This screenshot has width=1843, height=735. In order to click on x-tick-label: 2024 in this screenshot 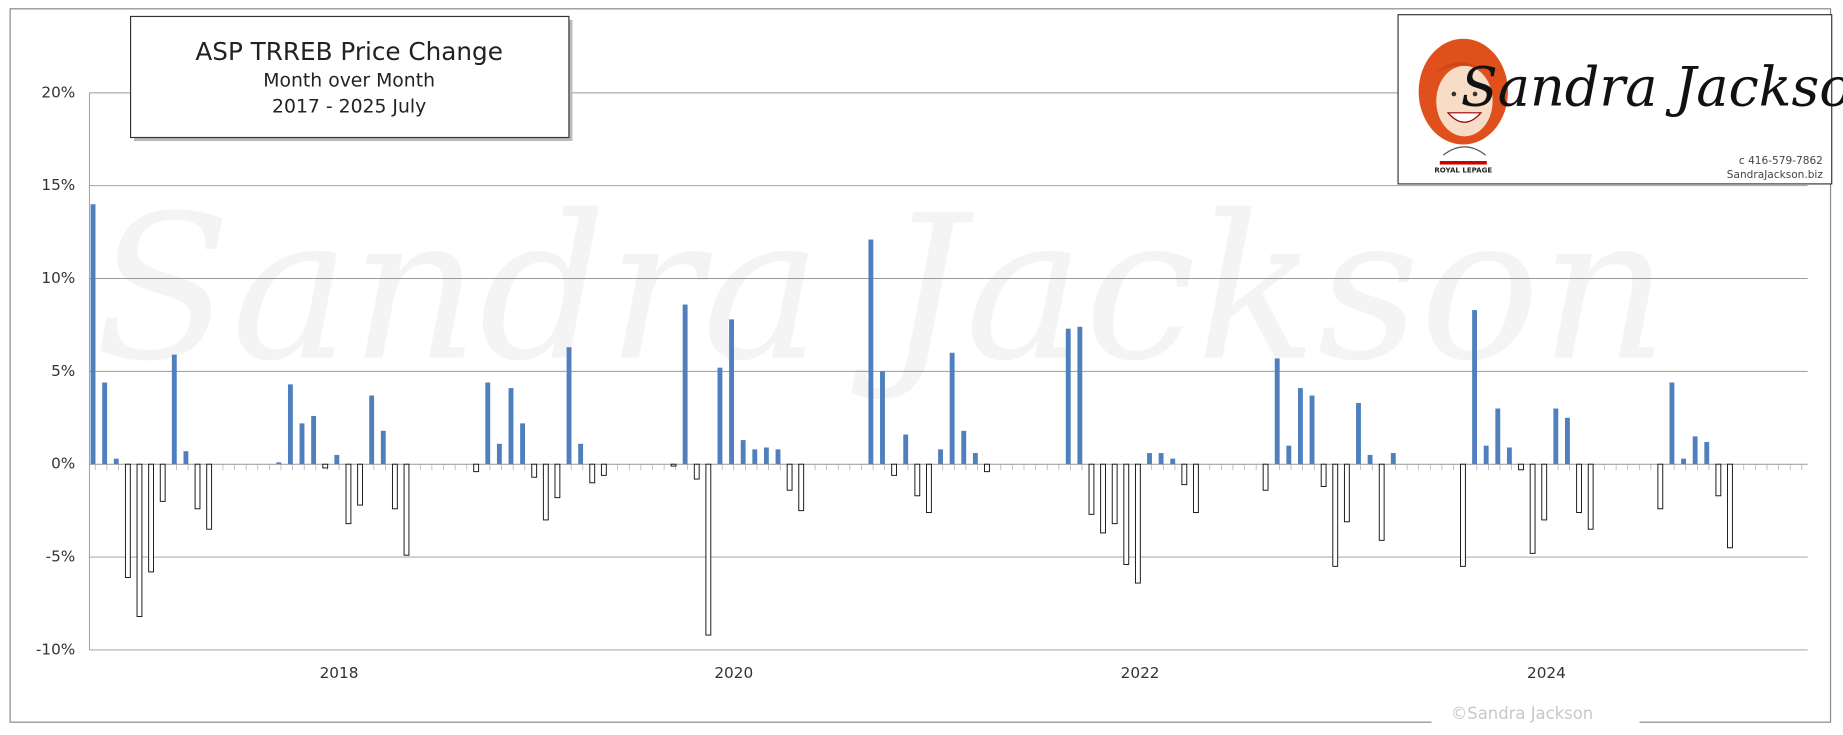, I will do `click(1546, 673)`.